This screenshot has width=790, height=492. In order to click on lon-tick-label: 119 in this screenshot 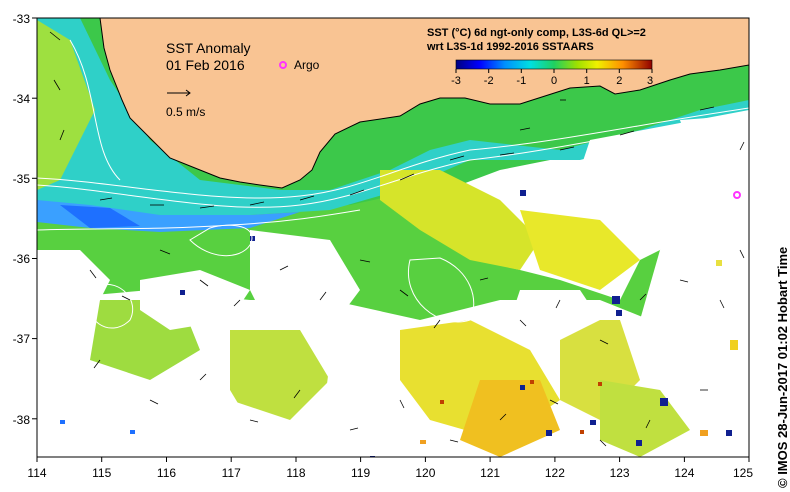, I will do `click(360, 473)`.